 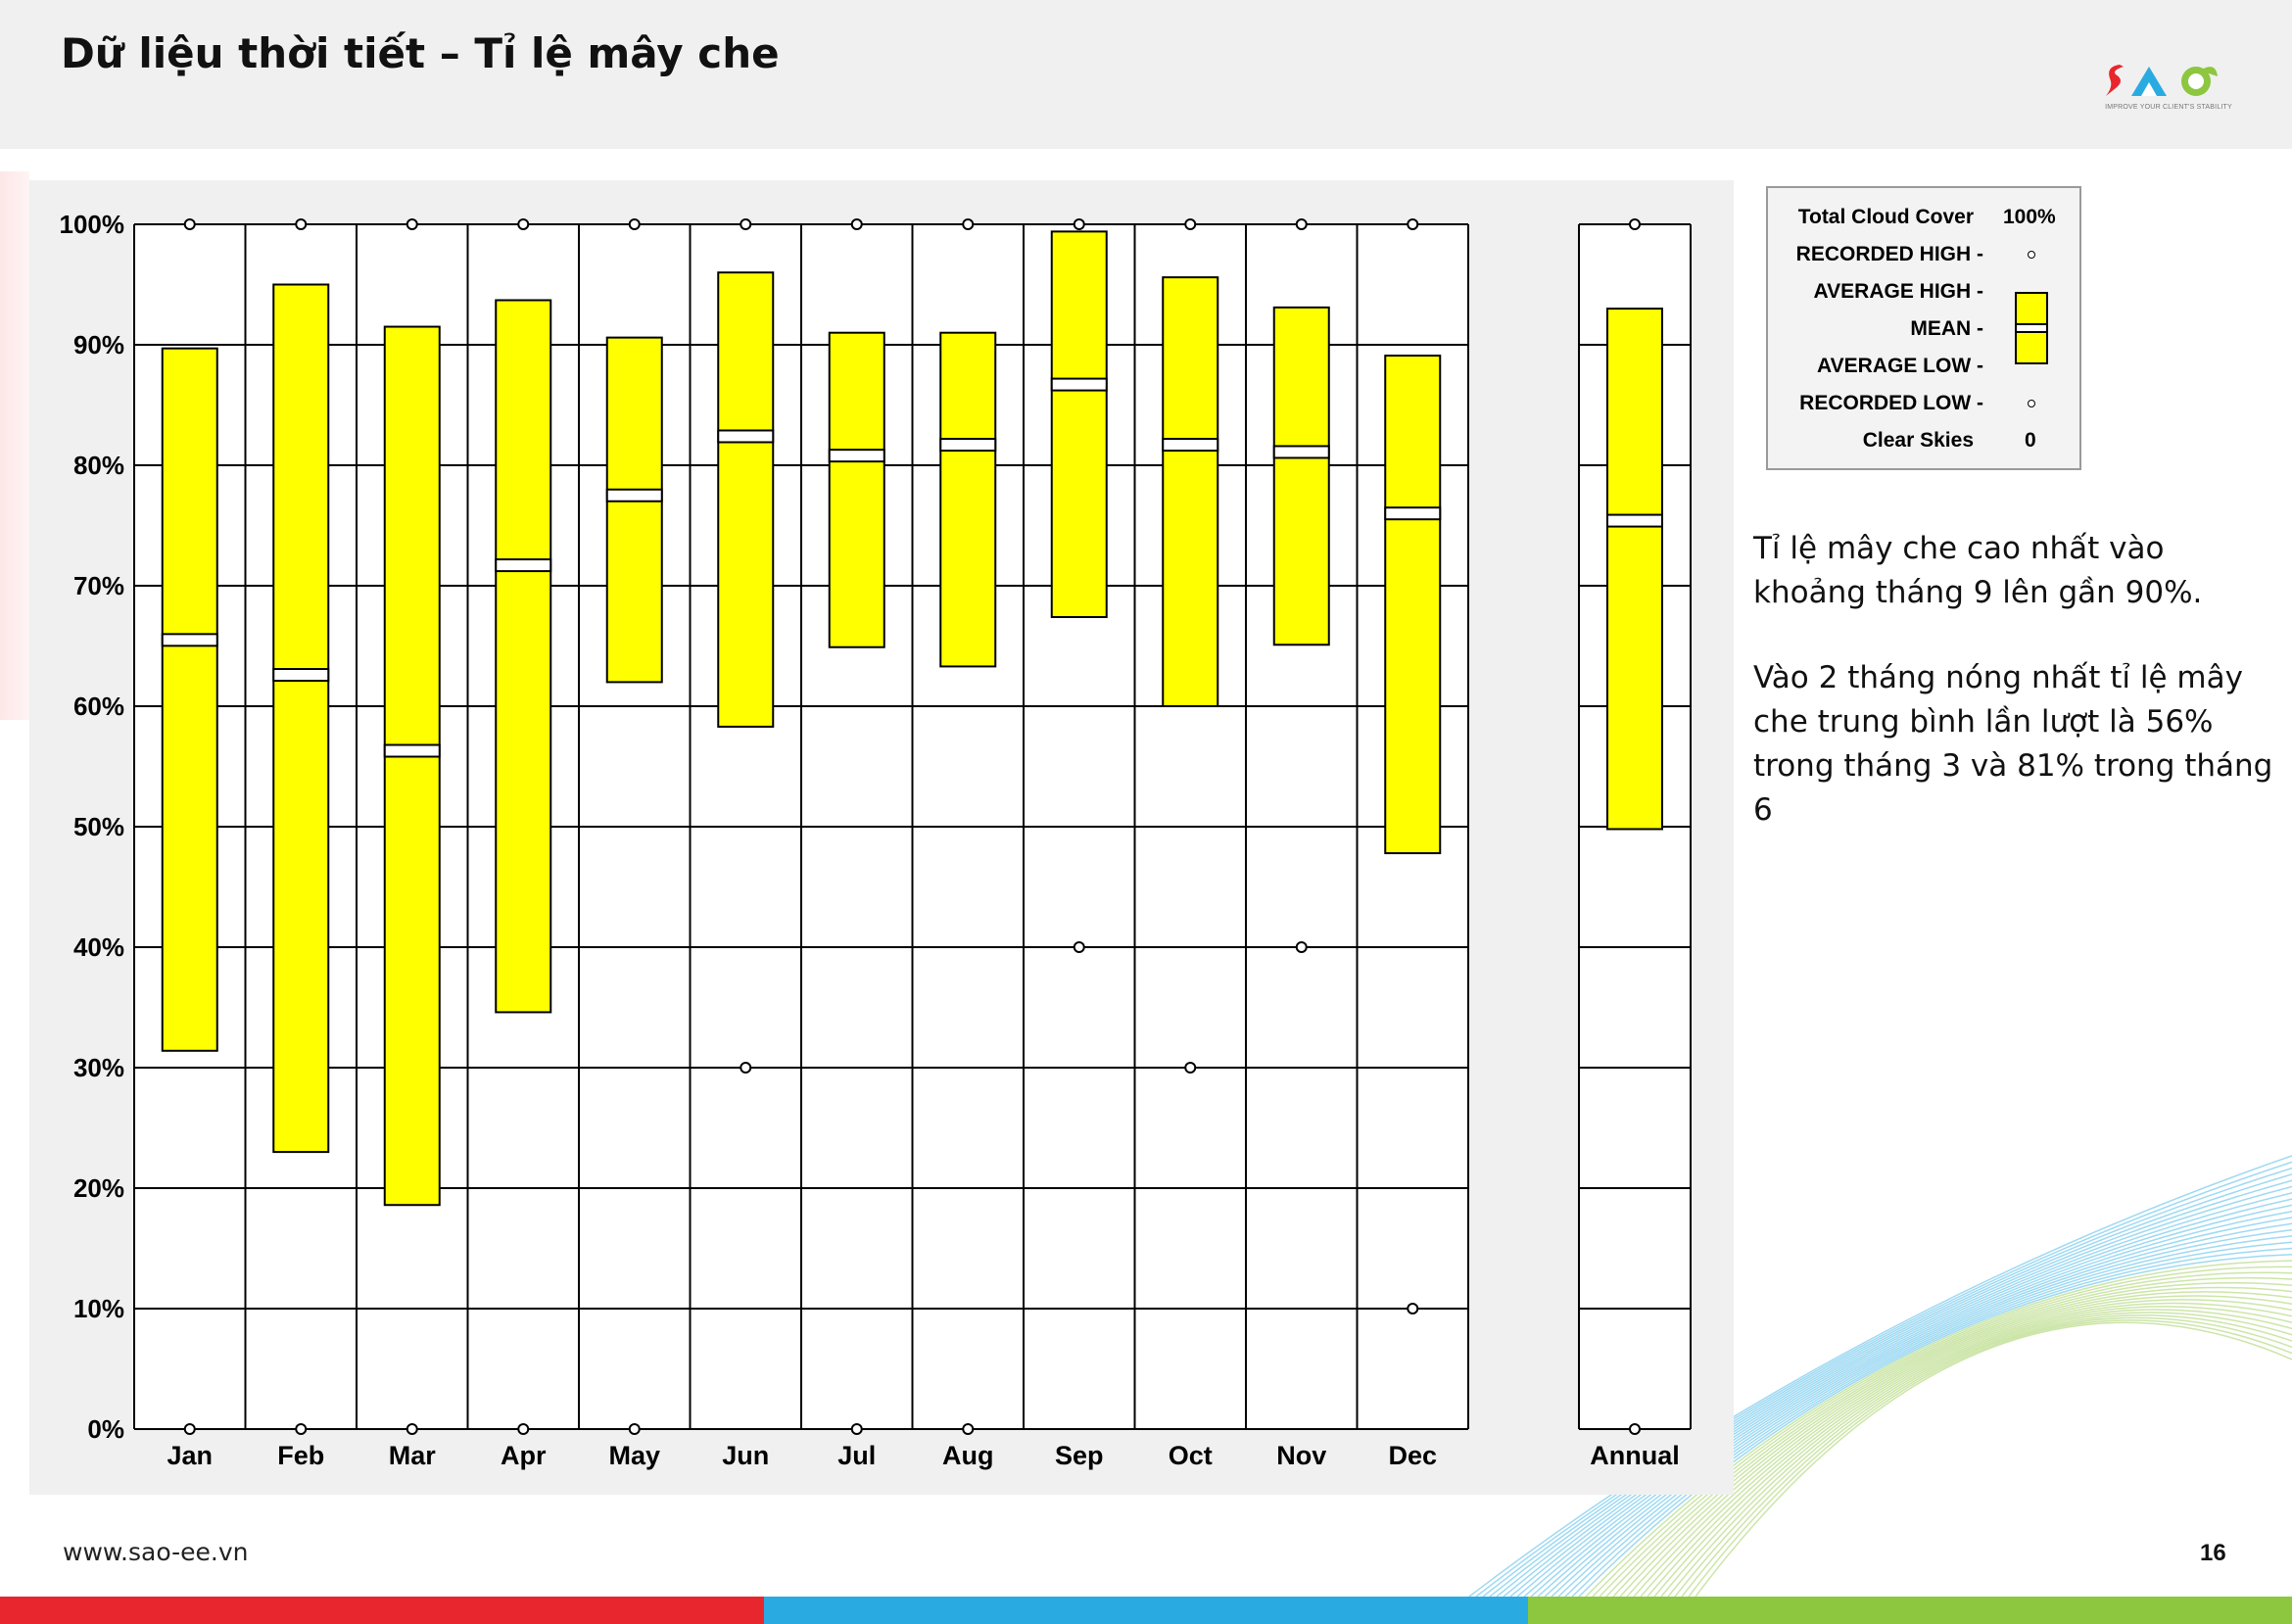 What do you see at coordinates (2213, 1553) in the screenshot?
I see `page-number: 16` at bounding box center [2213, 1553].